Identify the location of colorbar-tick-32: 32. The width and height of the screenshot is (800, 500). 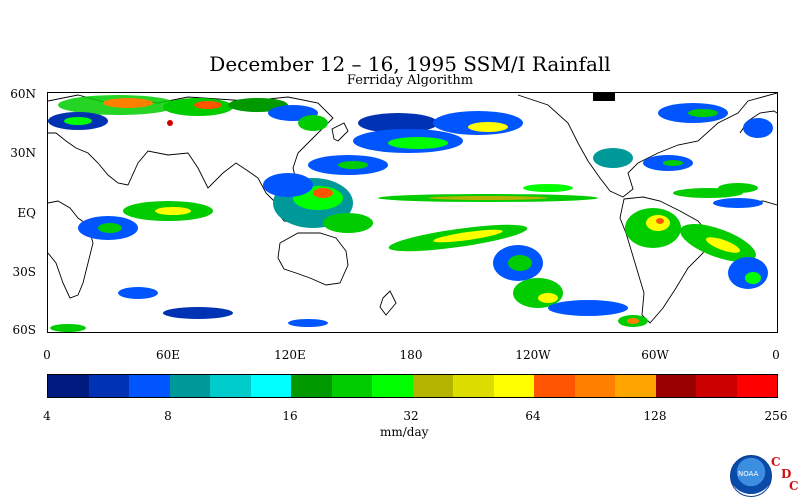
(411, 416).